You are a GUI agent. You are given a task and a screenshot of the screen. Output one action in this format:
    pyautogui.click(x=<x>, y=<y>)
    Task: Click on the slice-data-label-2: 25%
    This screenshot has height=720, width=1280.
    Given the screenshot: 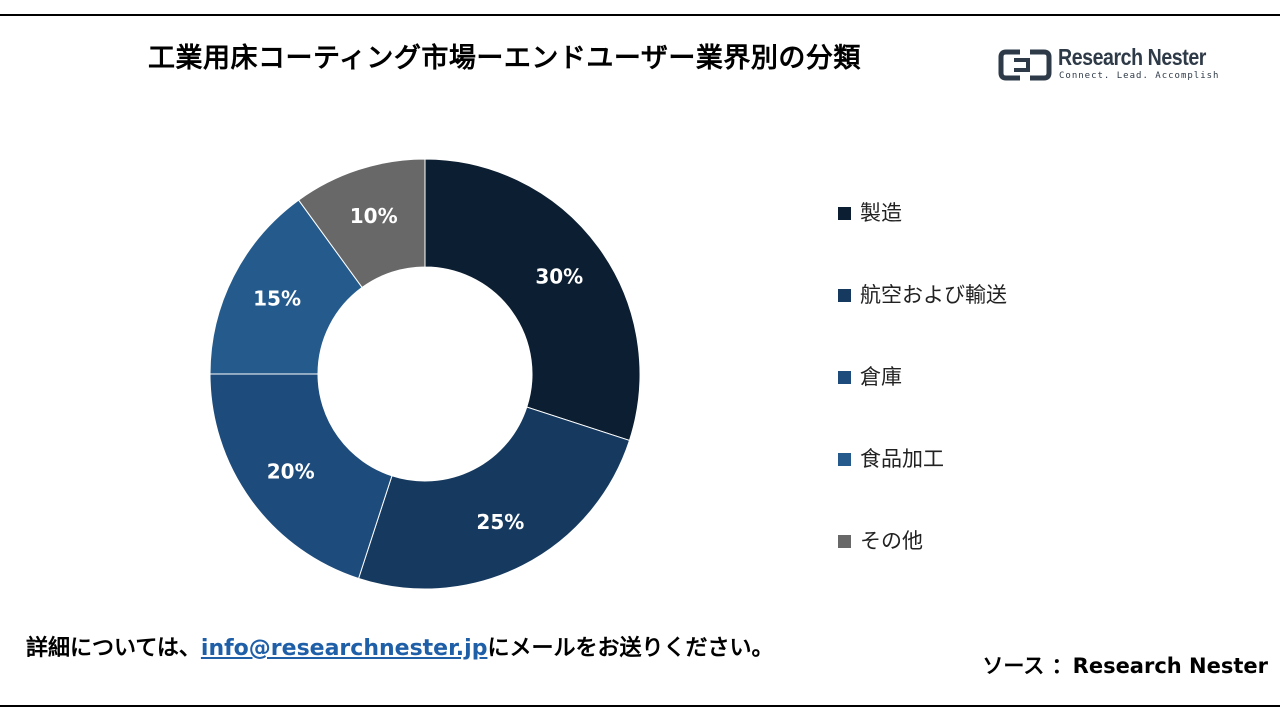 What is the action you would take?
    pyautogui.click(x=500, y=522)
    